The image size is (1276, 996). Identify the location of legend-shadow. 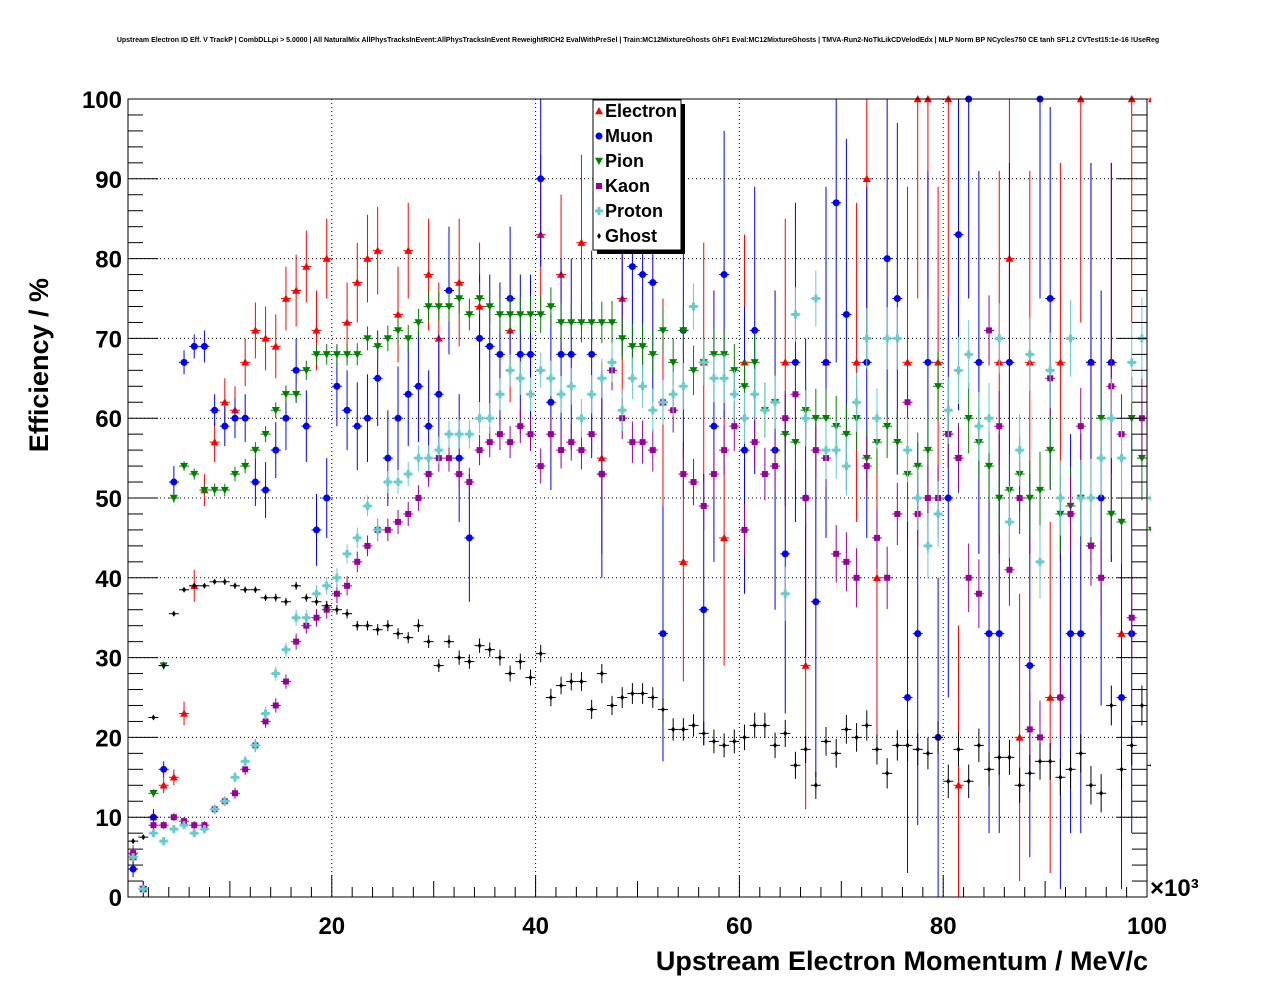
(641, 252).